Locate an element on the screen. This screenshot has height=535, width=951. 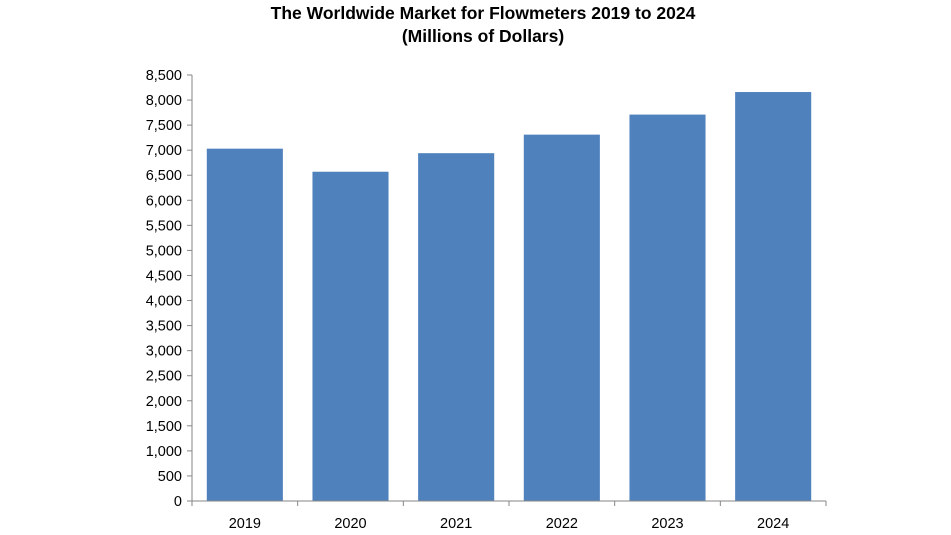
x-tick-label: 2024 is located at coordinates (773, 524).